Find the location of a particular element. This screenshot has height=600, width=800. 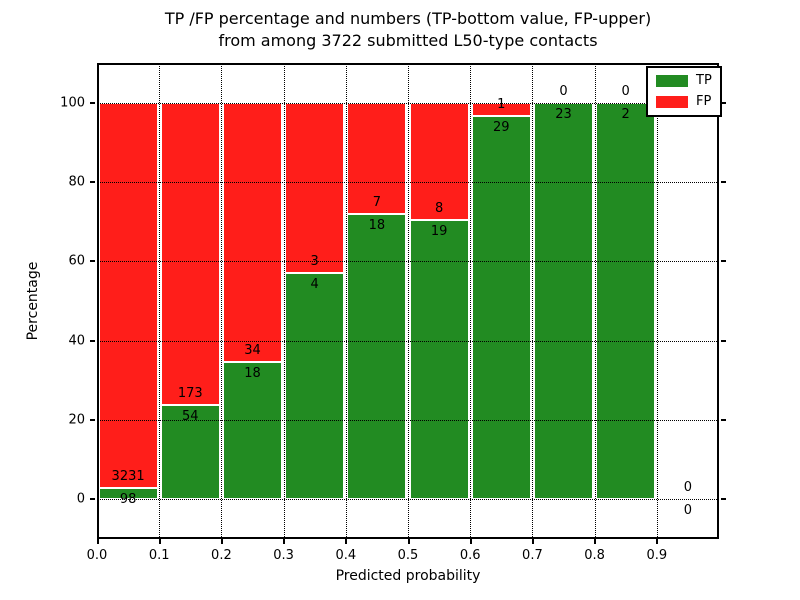

y-tick-label: 100 is located at coordinates (72, 103).